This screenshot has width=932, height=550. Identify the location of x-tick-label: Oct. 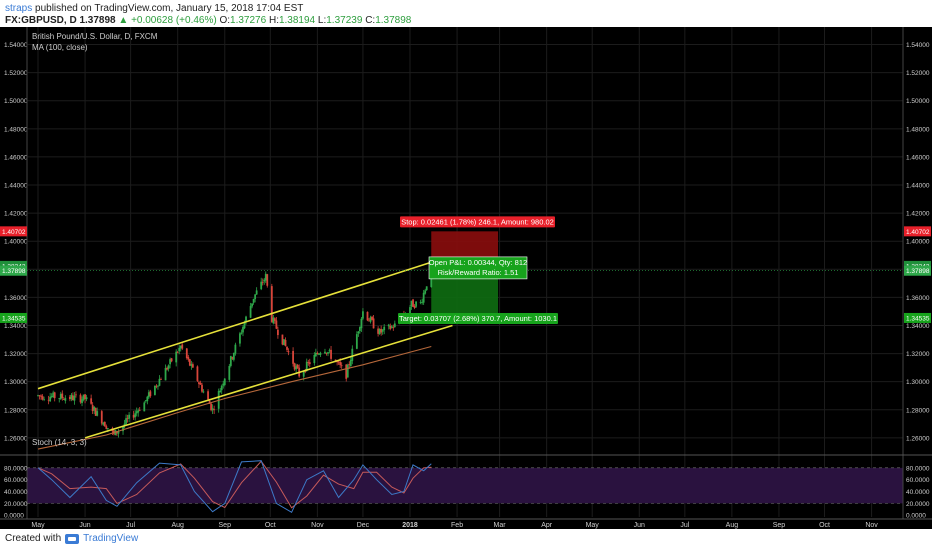
(824, 525).